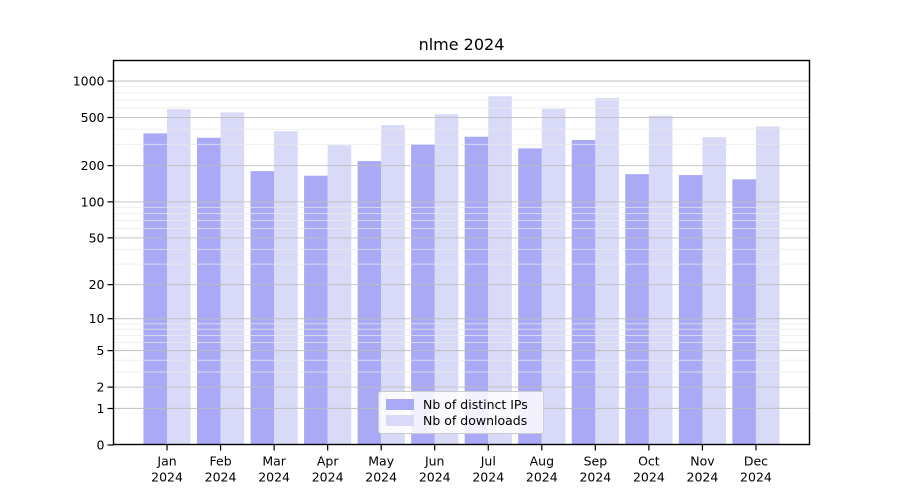  Describe the element at coordinates (500, 270) in the screenshot. I see `bar-downloads-jul` at that location.